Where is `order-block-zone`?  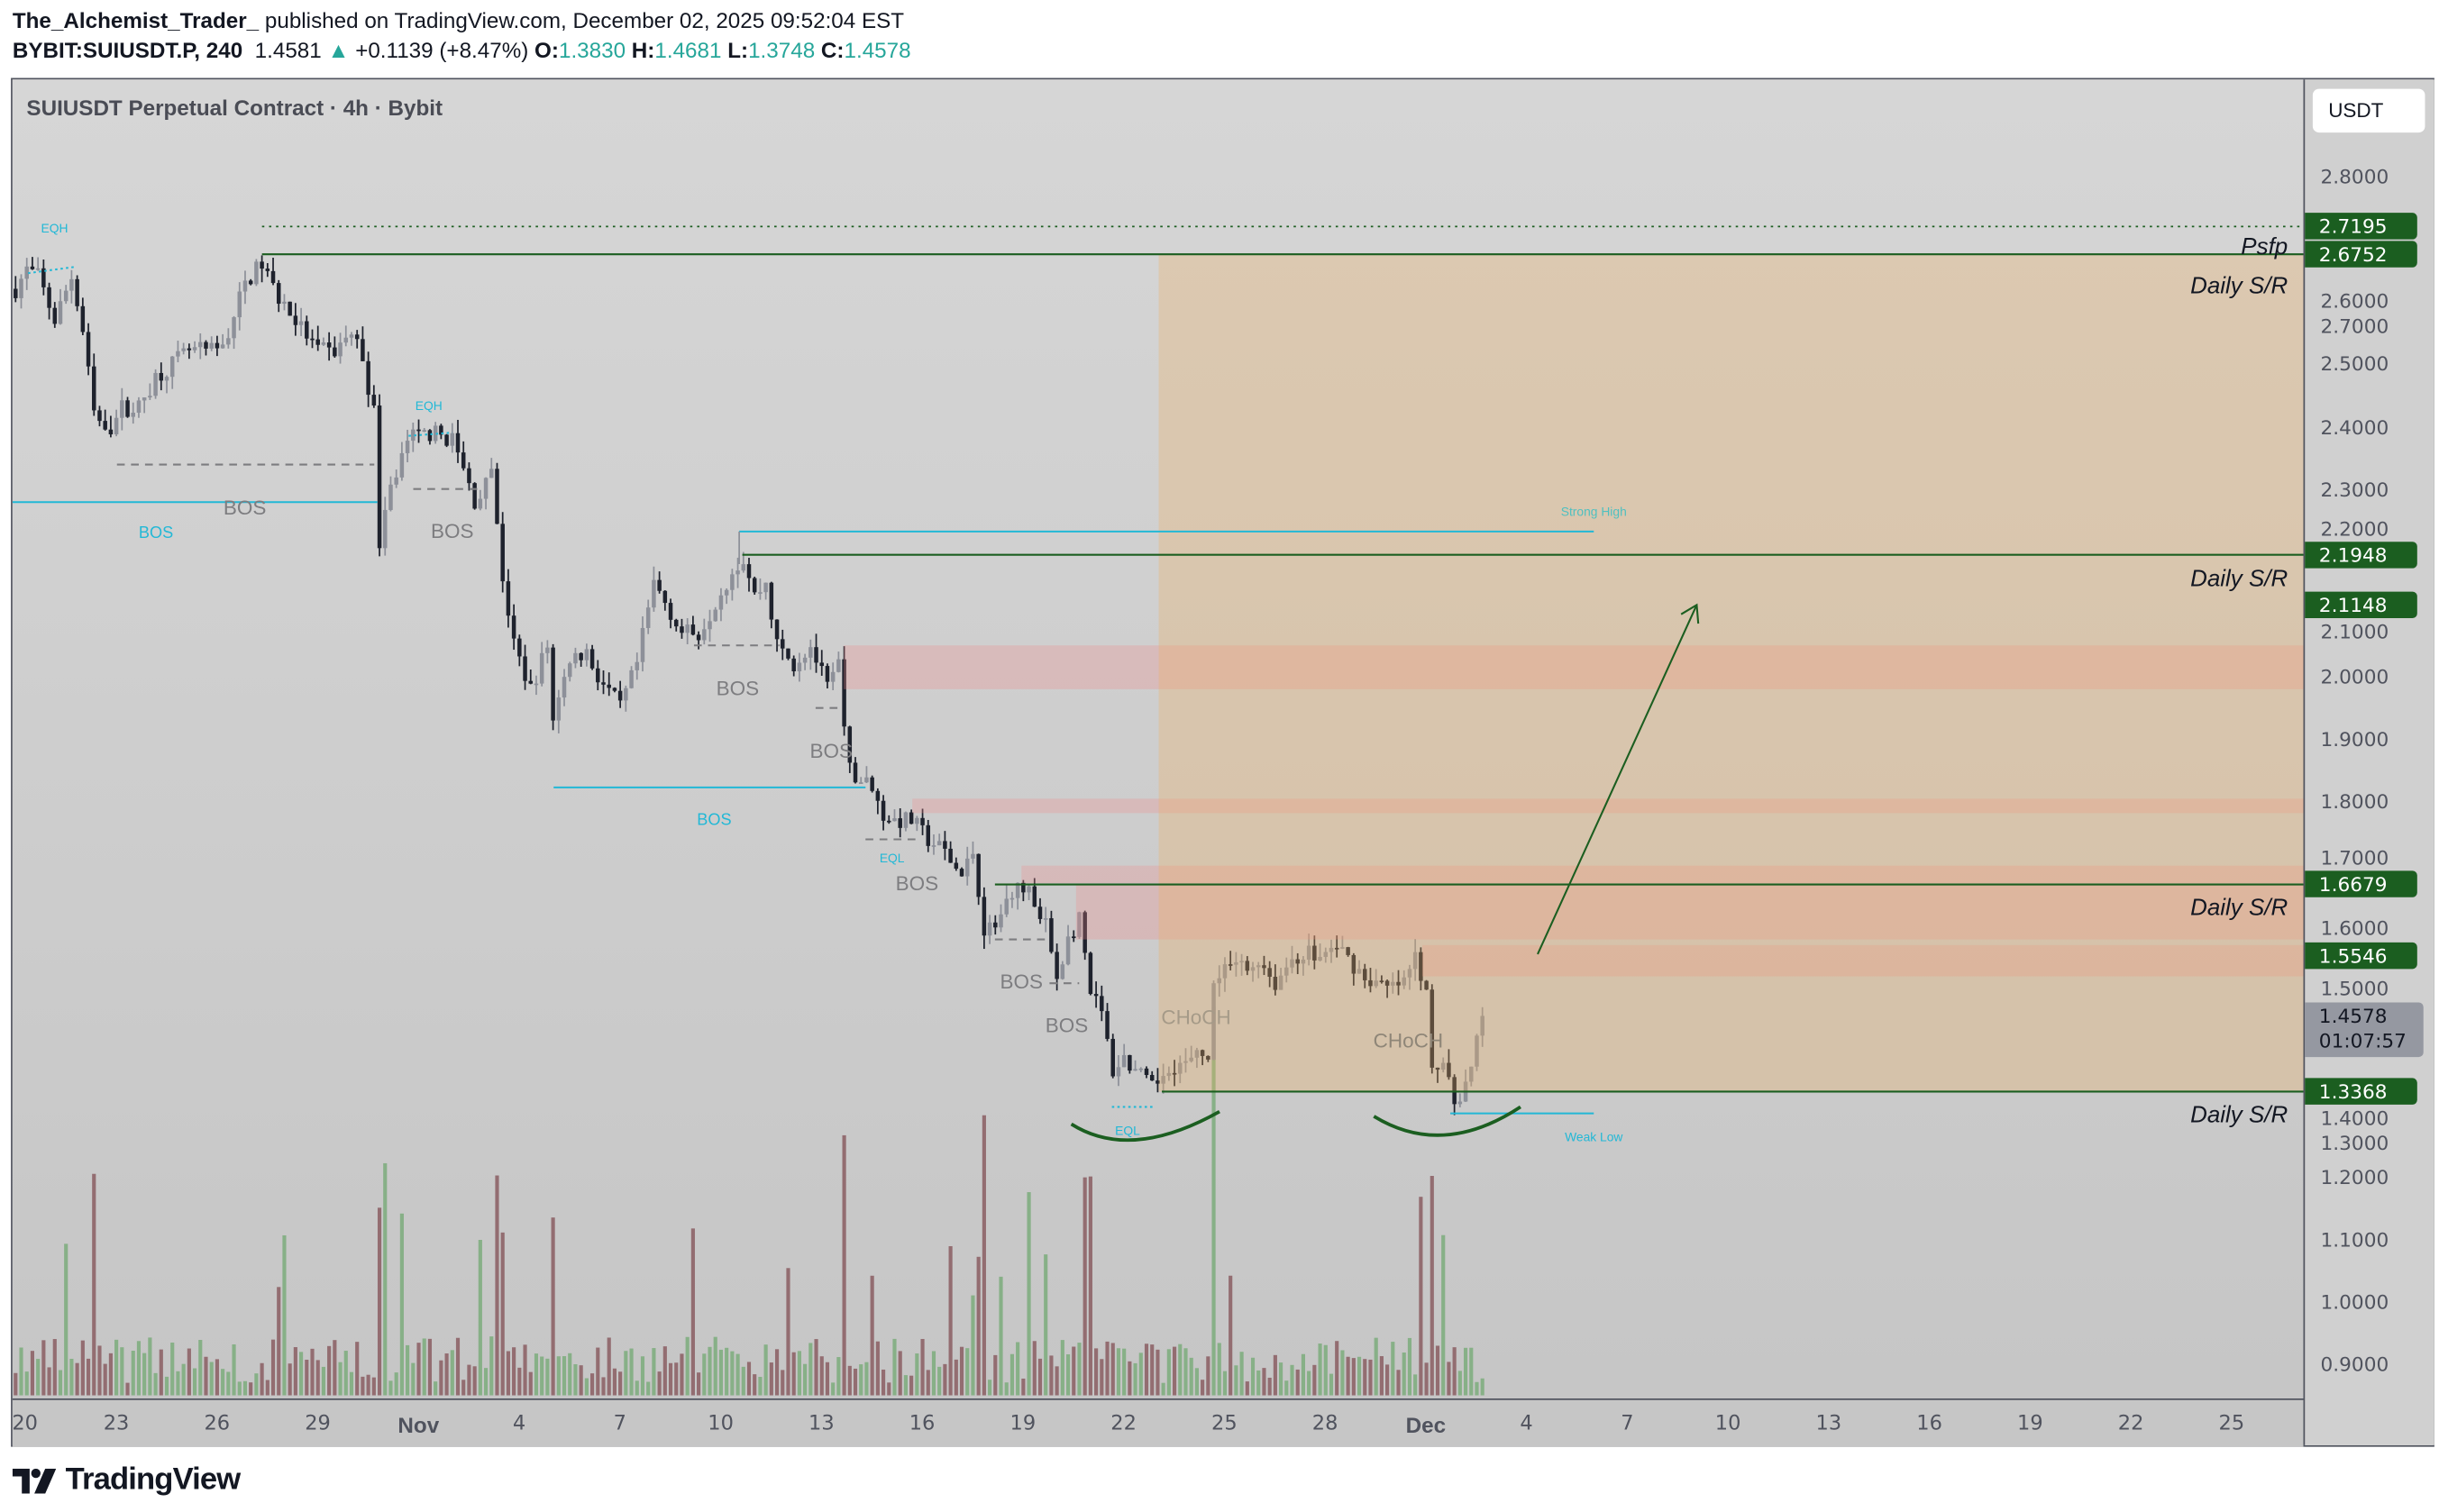
order-block-zone is located at coordinates (1574, 667).